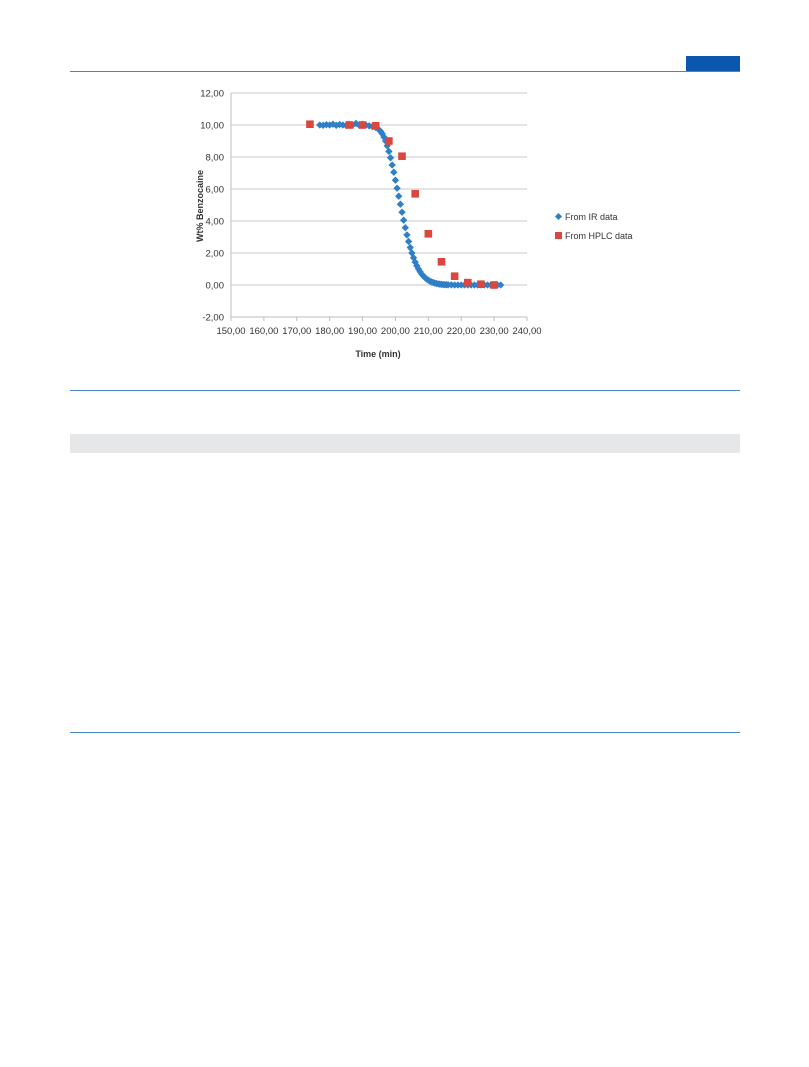 The image size is (809, 1067). Describe the element at coordinates (405, 732) in the screenshot. I see `section-bottom-rule` at that location.